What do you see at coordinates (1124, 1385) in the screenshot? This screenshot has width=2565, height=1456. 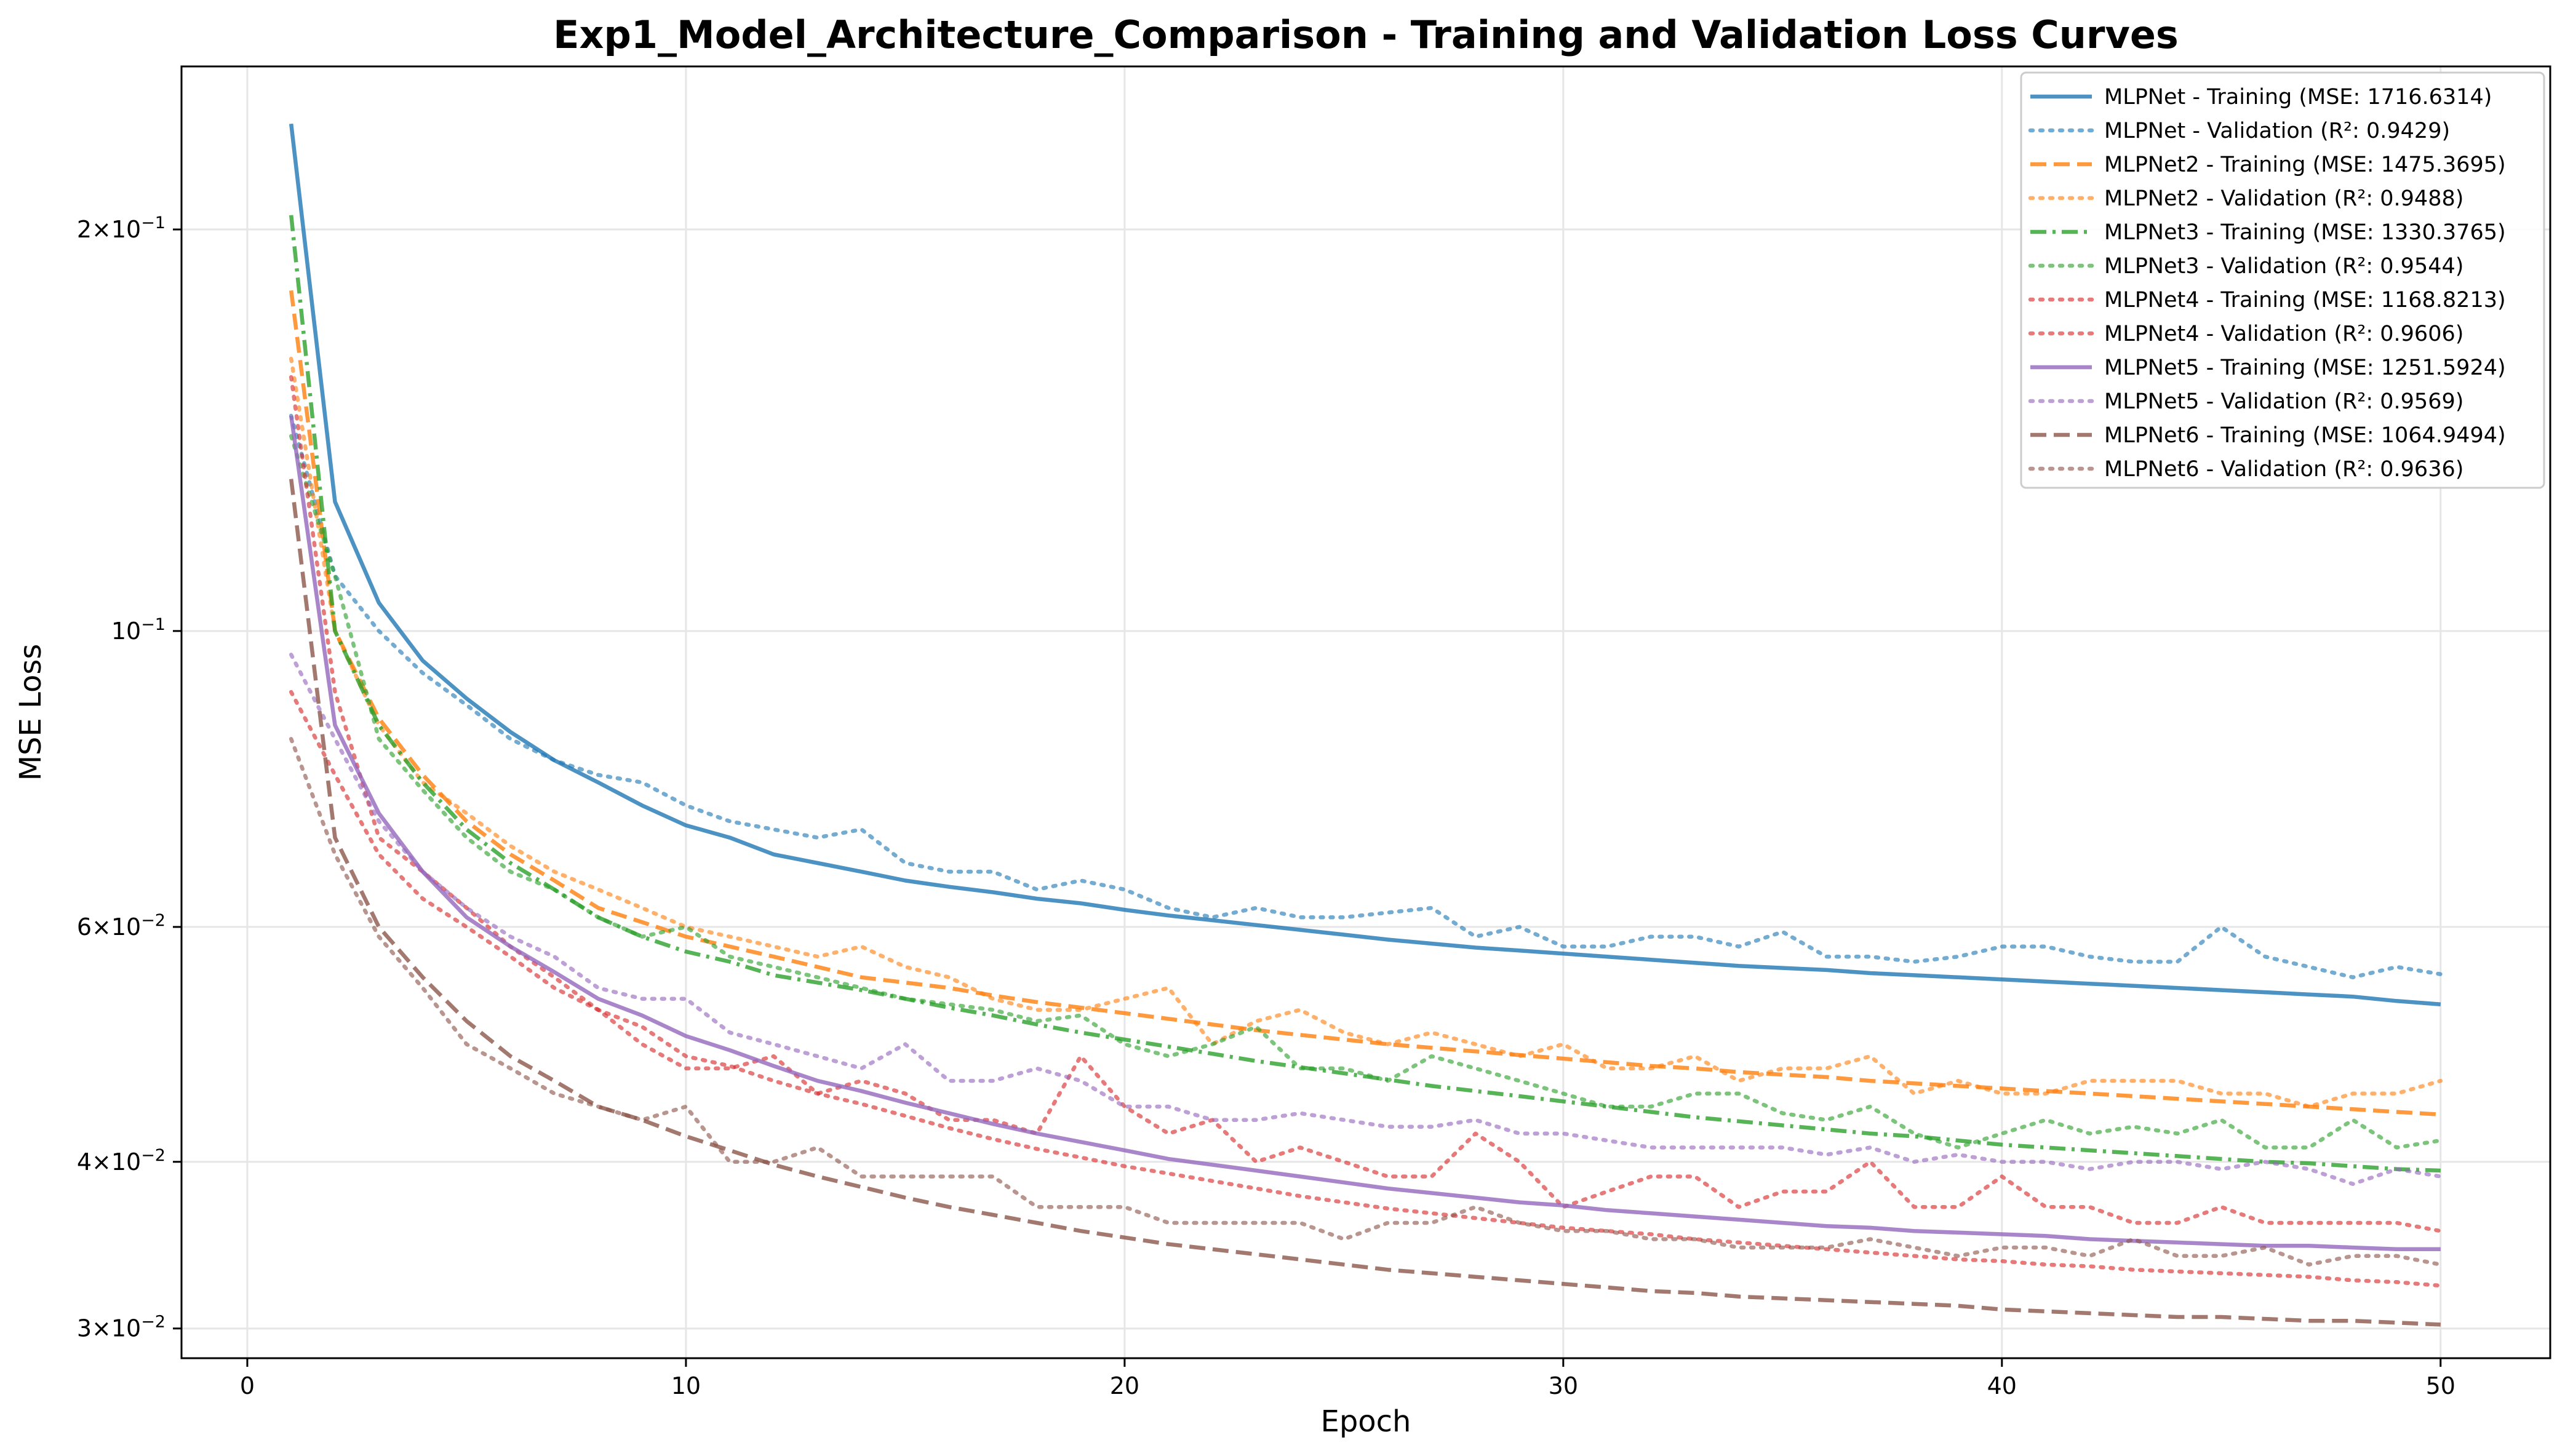 I see `x-tick-label: 20` at bounding box center [1124, 1385].